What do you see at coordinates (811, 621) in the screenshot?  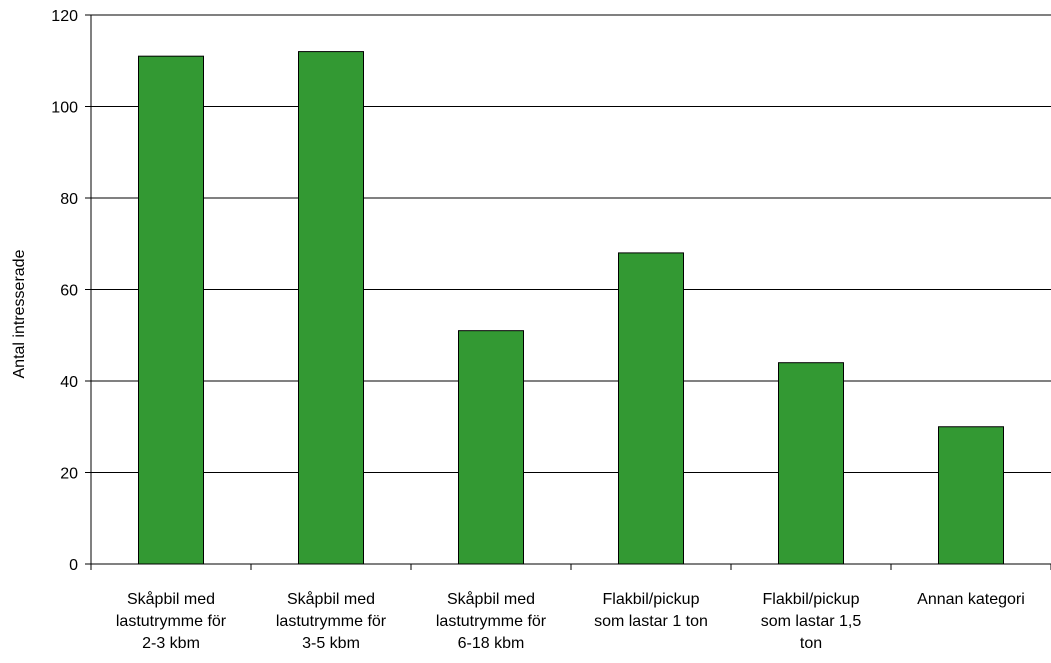 I see `x-category-label: Flakbil/pickup som lastar 1,5 ton` at bounding box center [811, 621].